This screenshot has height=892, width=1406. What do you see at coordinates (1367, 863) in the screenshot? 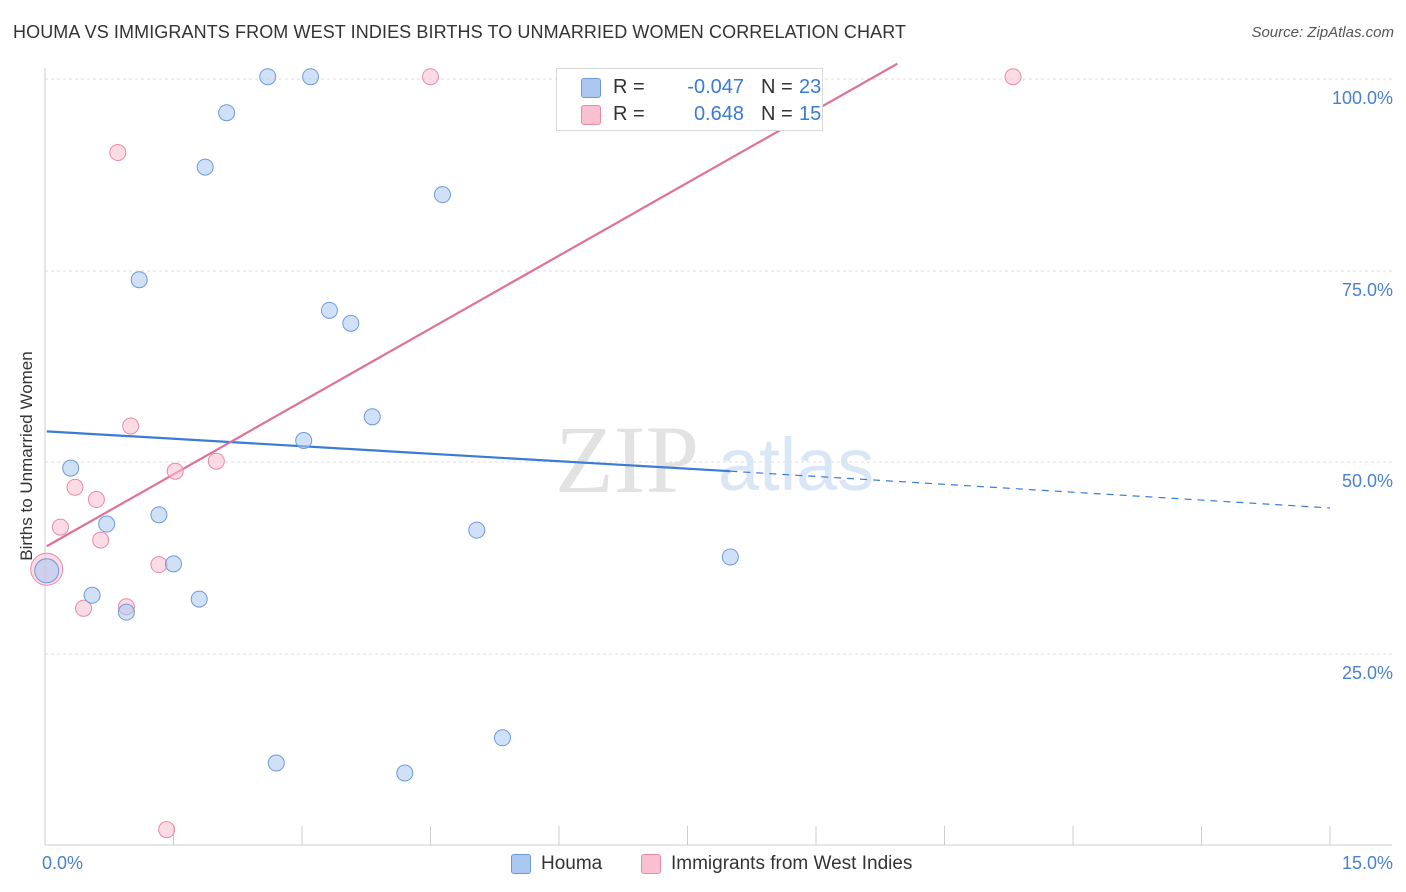
I see `x-tick-label-max: 15.0%` at bounding box center [1367, 863].